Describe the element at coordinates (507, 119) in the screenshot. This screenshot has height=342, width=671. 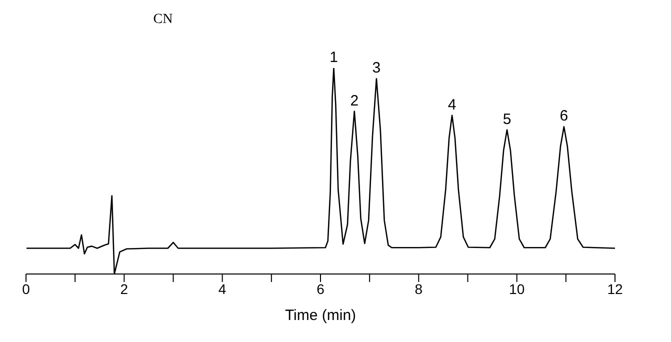
I see `annotation: 5` at that location.